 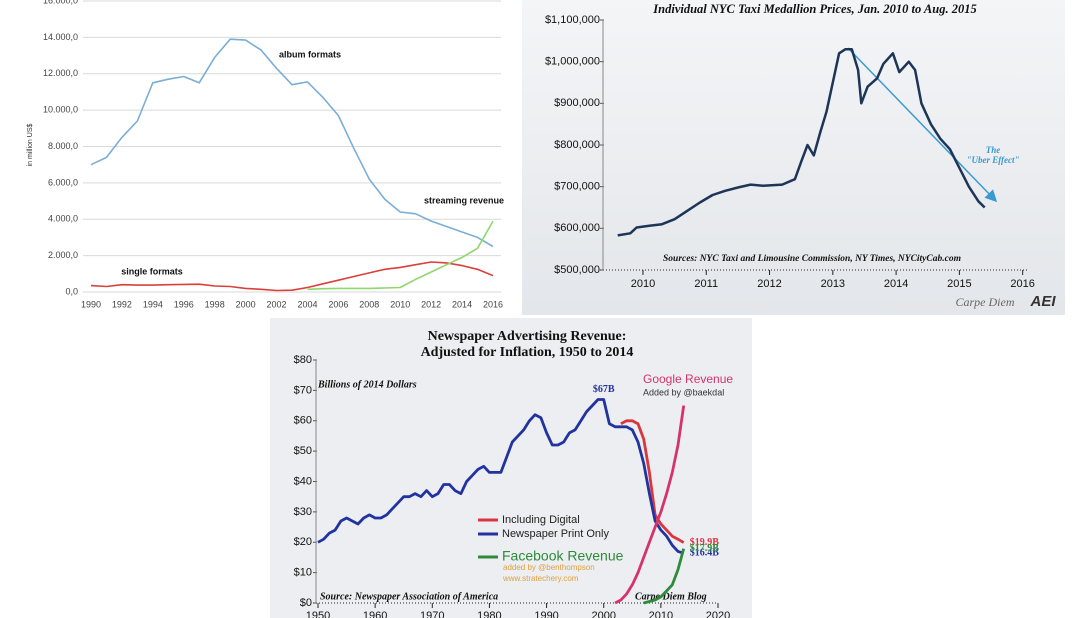 What do you see at coordinates (71, 291) in the screenshot?
I see `y-tick-label: 0,0` at bounding box center [71, 291].